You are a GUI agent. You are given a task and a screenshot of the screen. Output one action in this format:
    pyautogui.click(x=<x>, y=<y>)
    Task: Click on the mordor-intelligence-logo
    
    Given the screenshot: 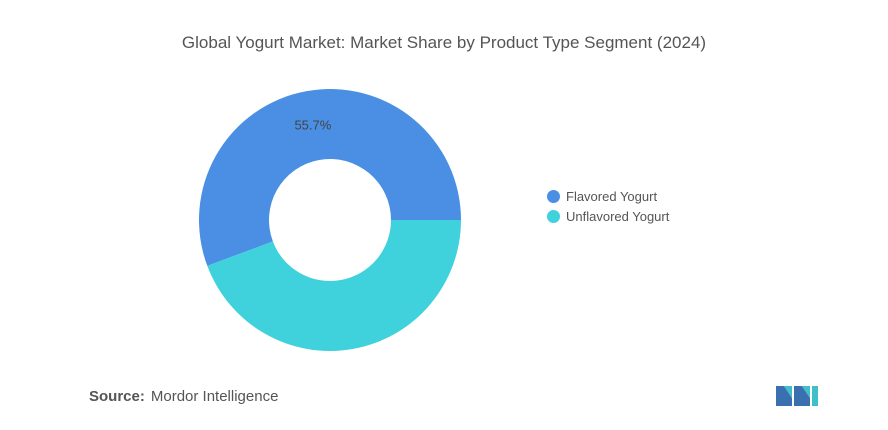 What is the action you would take?
    pyautogui.click(x=797, y=396)
    